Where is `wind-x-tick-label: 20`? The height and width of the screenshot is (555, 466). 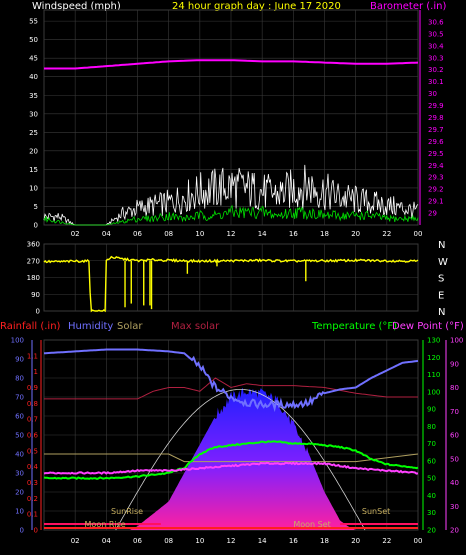
wind-x-tick-label: 20 is located at coordinates (355, 234).